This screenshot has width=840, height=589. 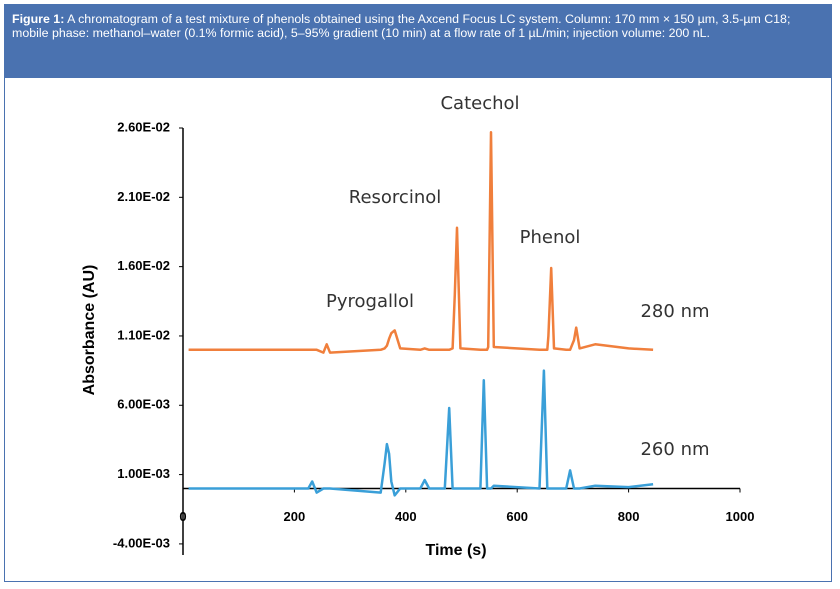 I want to click on x-tick-label: 200, so click(x=295, y=516).